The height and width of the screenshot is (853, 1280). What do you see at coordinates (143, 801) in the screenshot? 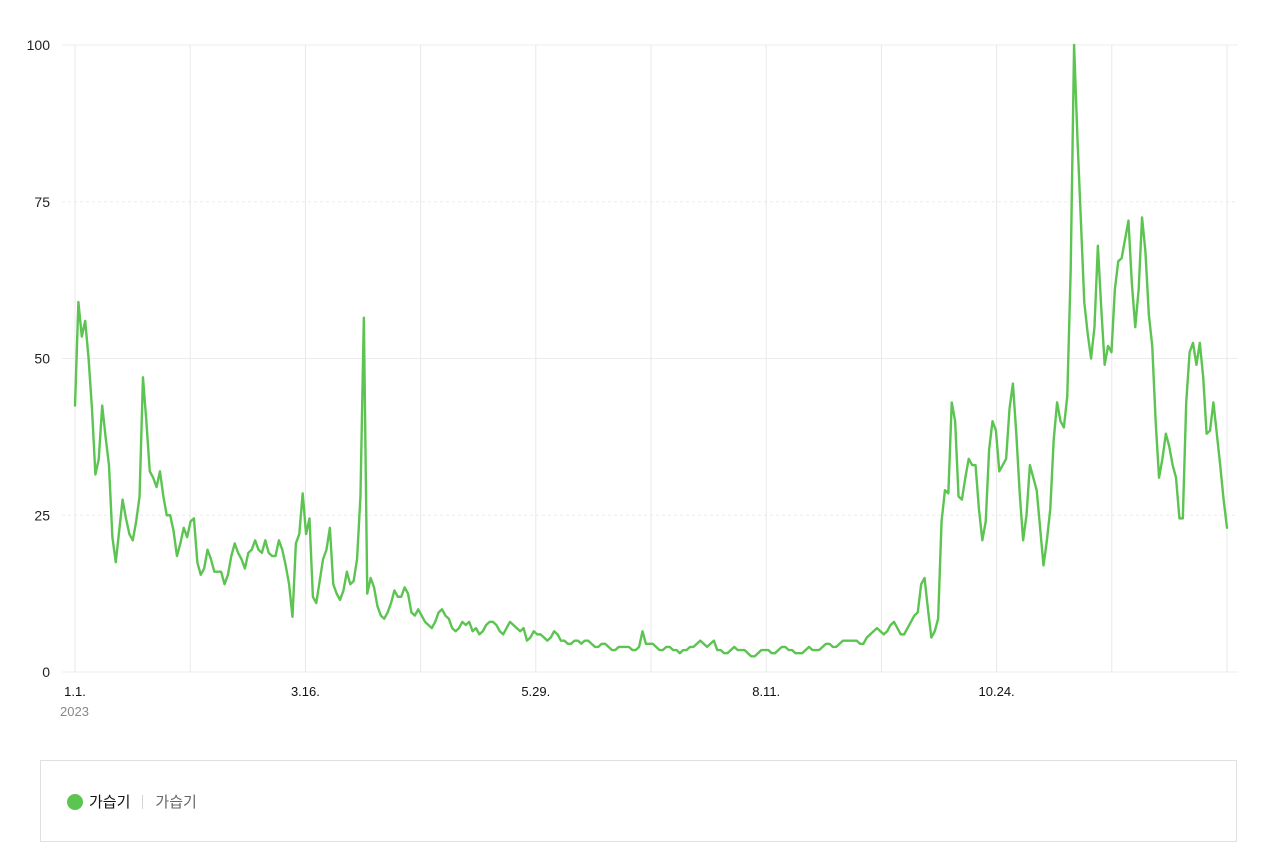
I see `legend-divider` at bounding box center [143, 801].